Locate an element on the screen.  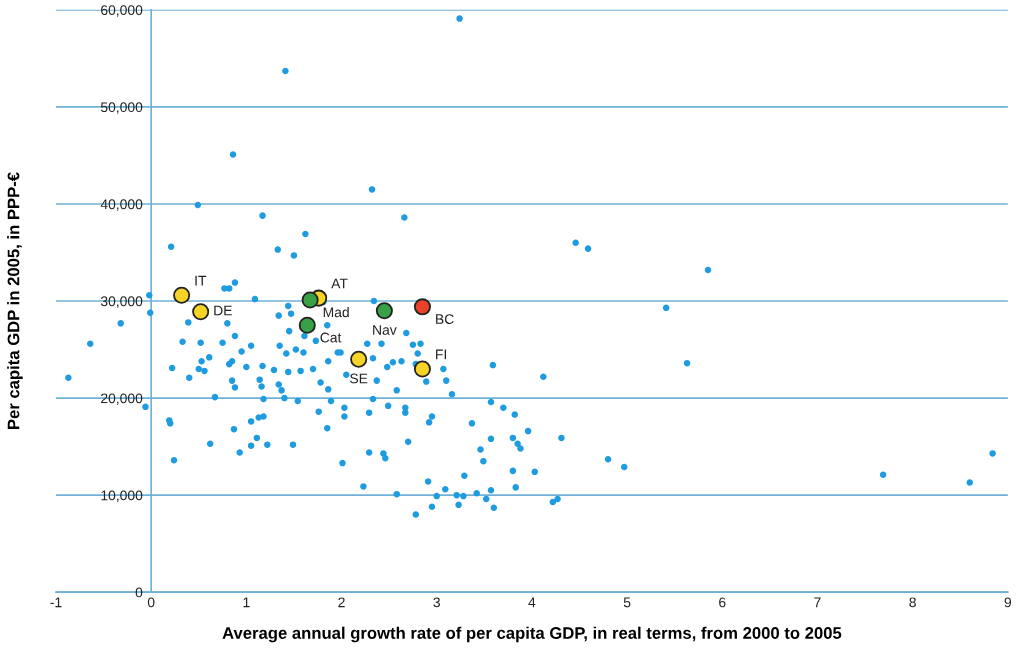
x-tick-label: 8 is located at coordinates (912, 602).